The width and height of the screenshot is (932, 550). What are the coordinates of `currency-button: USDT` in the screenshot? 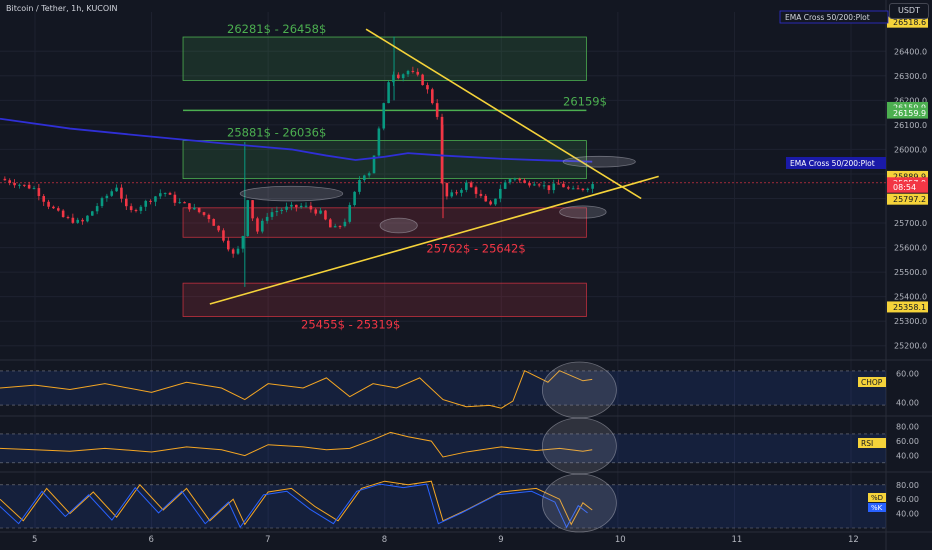 It's located at (909, 11).